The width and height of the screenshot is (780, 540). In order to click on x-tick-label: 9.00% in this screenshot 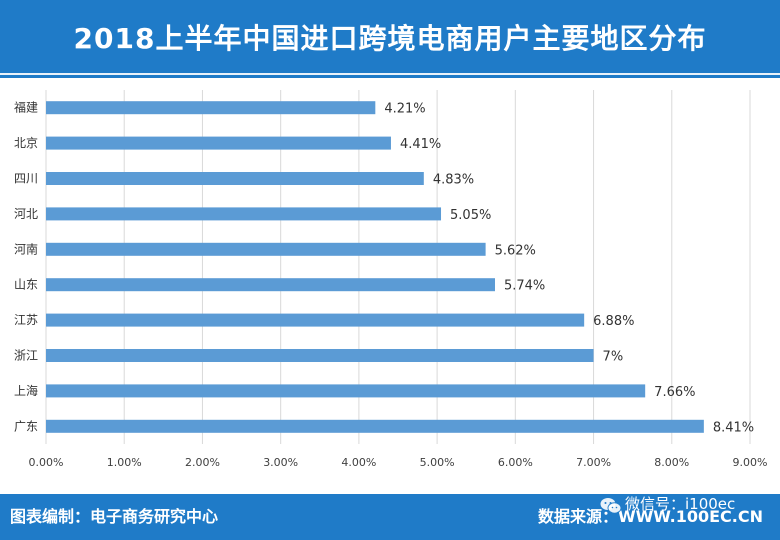, I will do `click(750, 462)`.